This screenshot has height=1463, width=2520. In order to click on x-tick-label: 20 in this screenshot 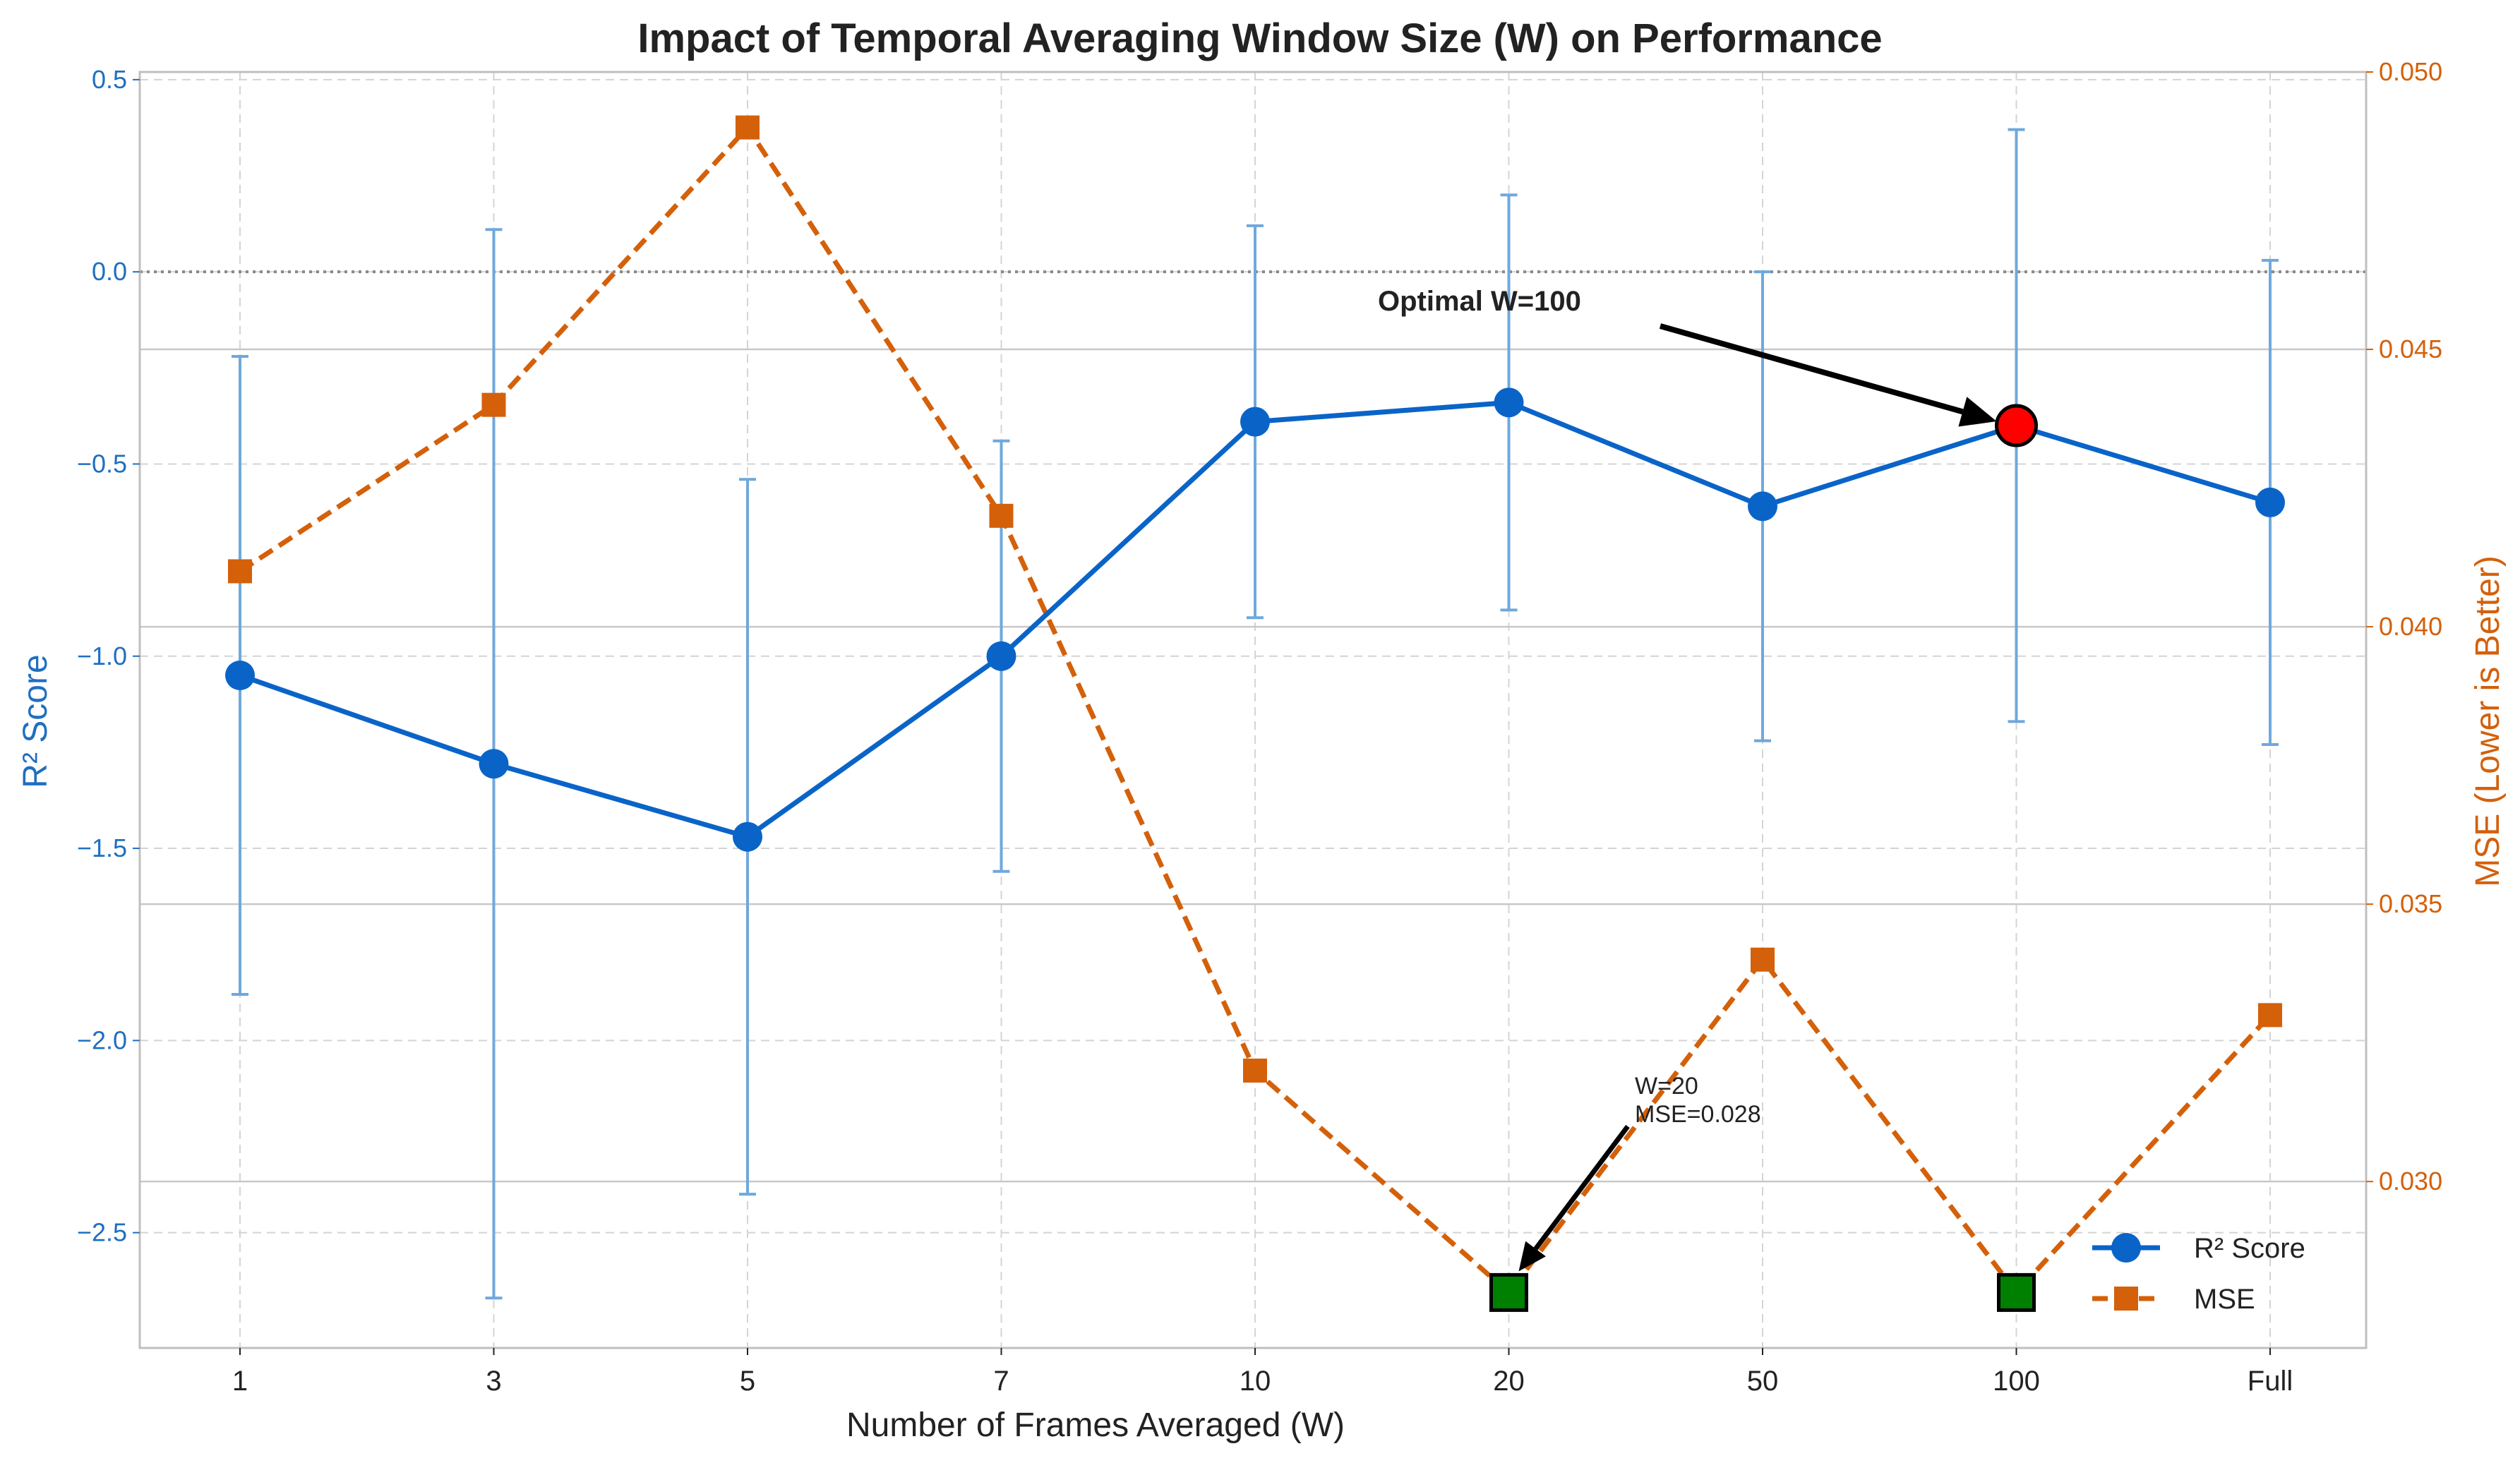, I will do `click(1509, 1381)`.